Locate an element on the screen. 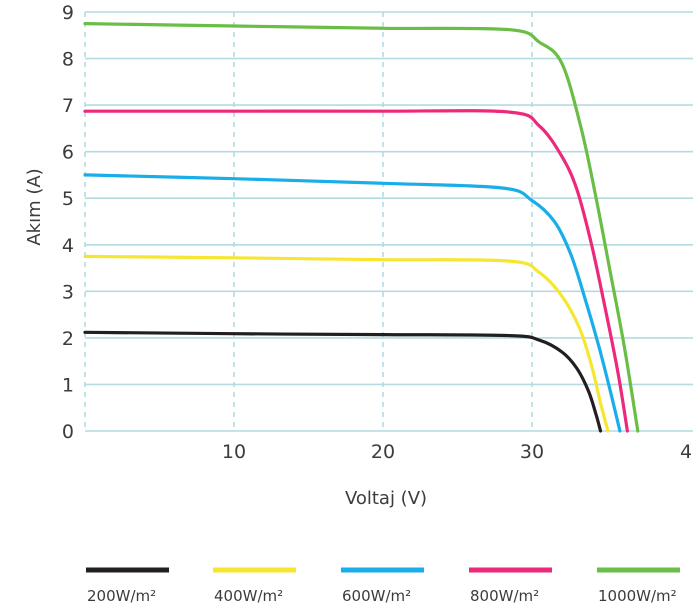 This screenshot has height=613, width=693. series-line is located at coordinates (343, 381).